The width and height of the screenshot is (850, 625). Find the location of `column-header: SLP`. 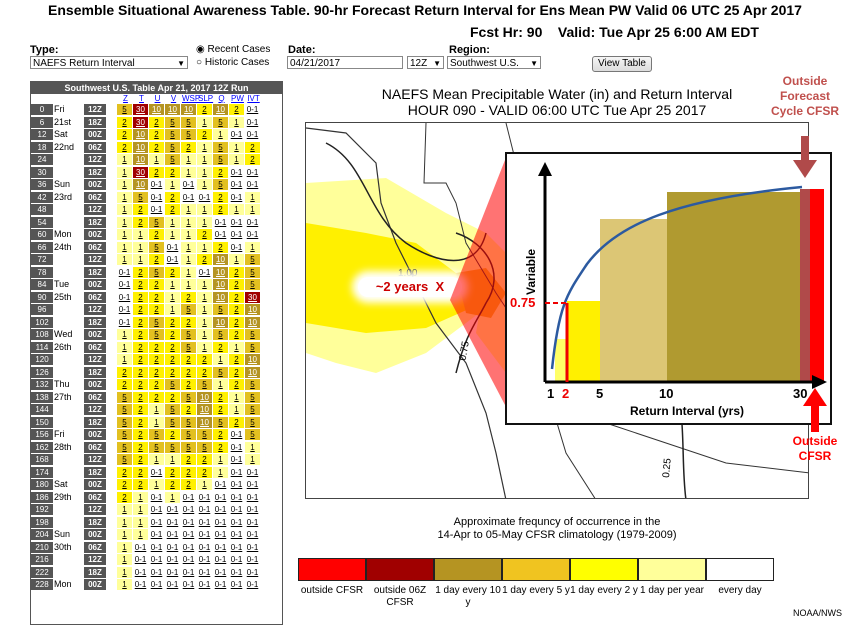

column-header: SLP is located at coordinates (206, 98).